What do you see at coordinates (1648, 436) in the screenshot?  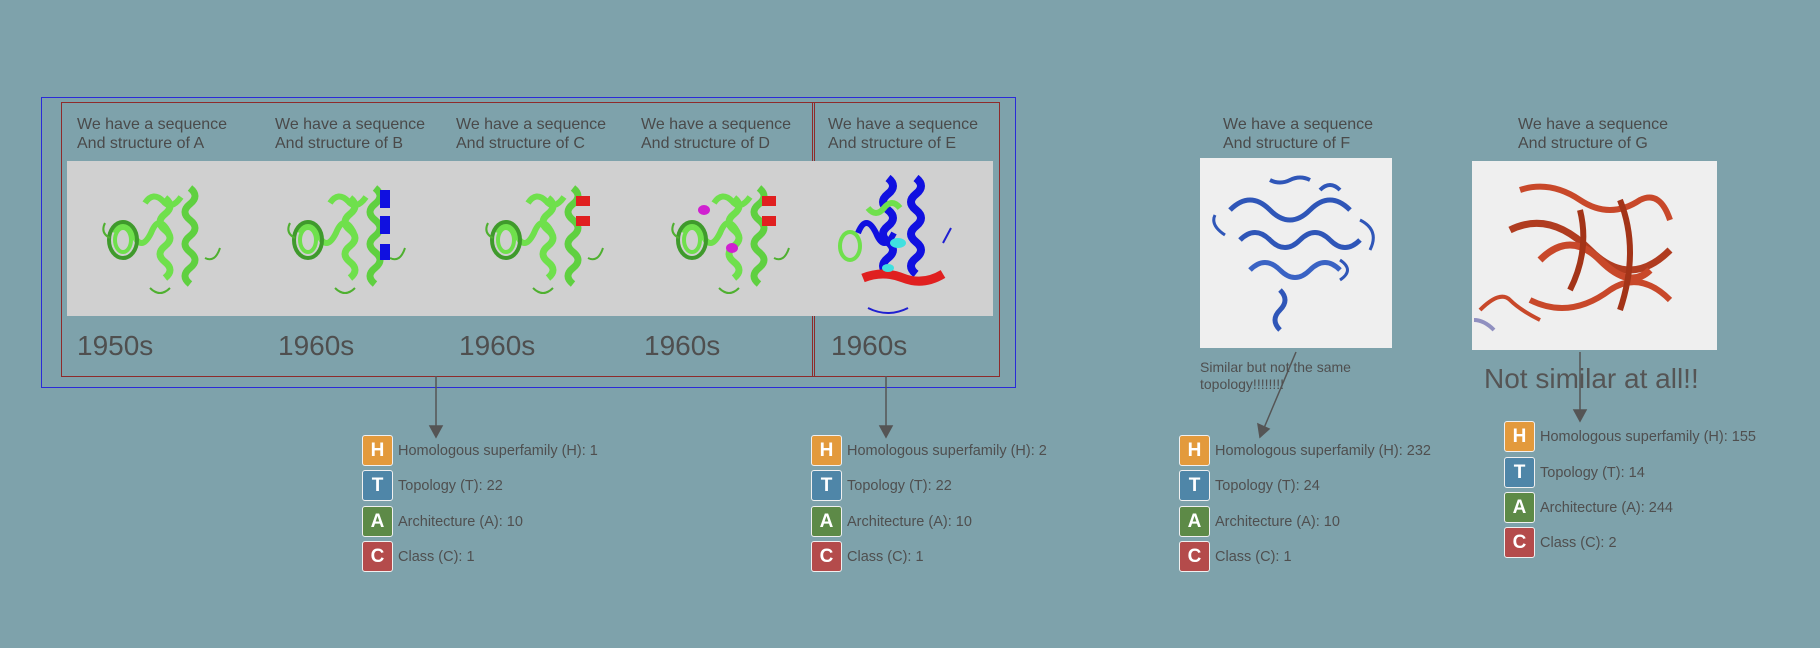 I see `cath-h-label: Homologous superfamily (H): 155` at bounding box center [1648, 436].